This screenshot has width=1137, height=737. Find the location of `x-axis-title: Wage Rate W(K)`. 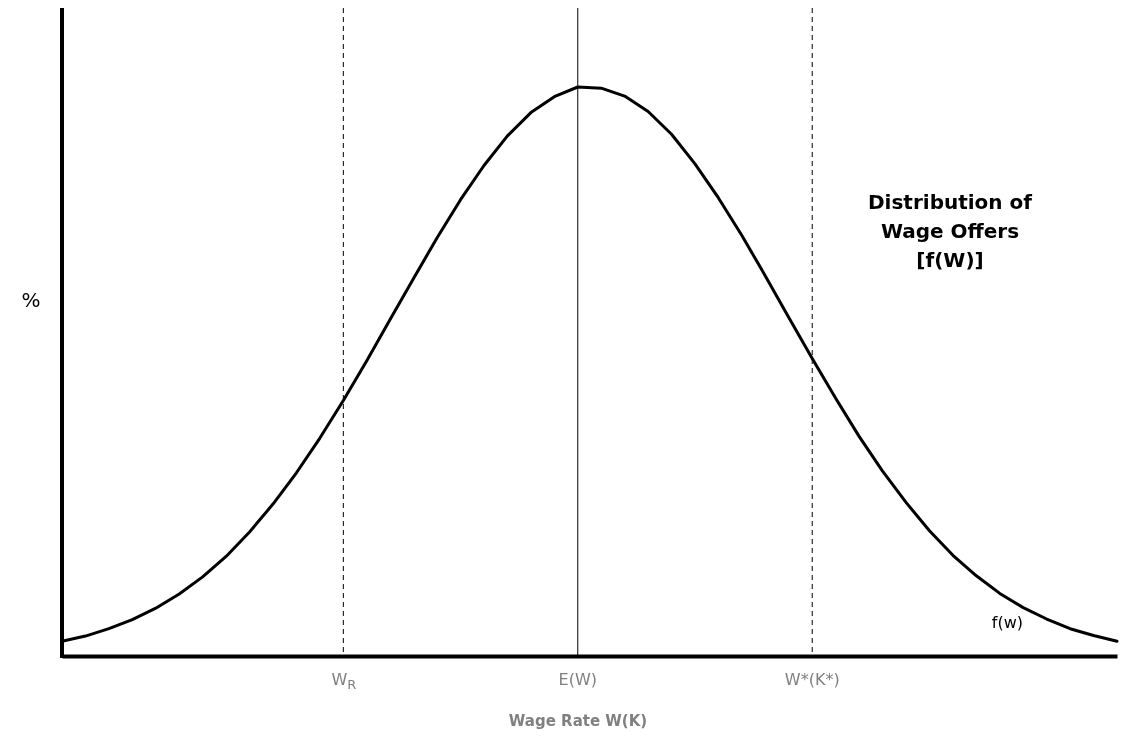

x-axis-title: Wage Rate W(K) is located at coordinates (578, 721).